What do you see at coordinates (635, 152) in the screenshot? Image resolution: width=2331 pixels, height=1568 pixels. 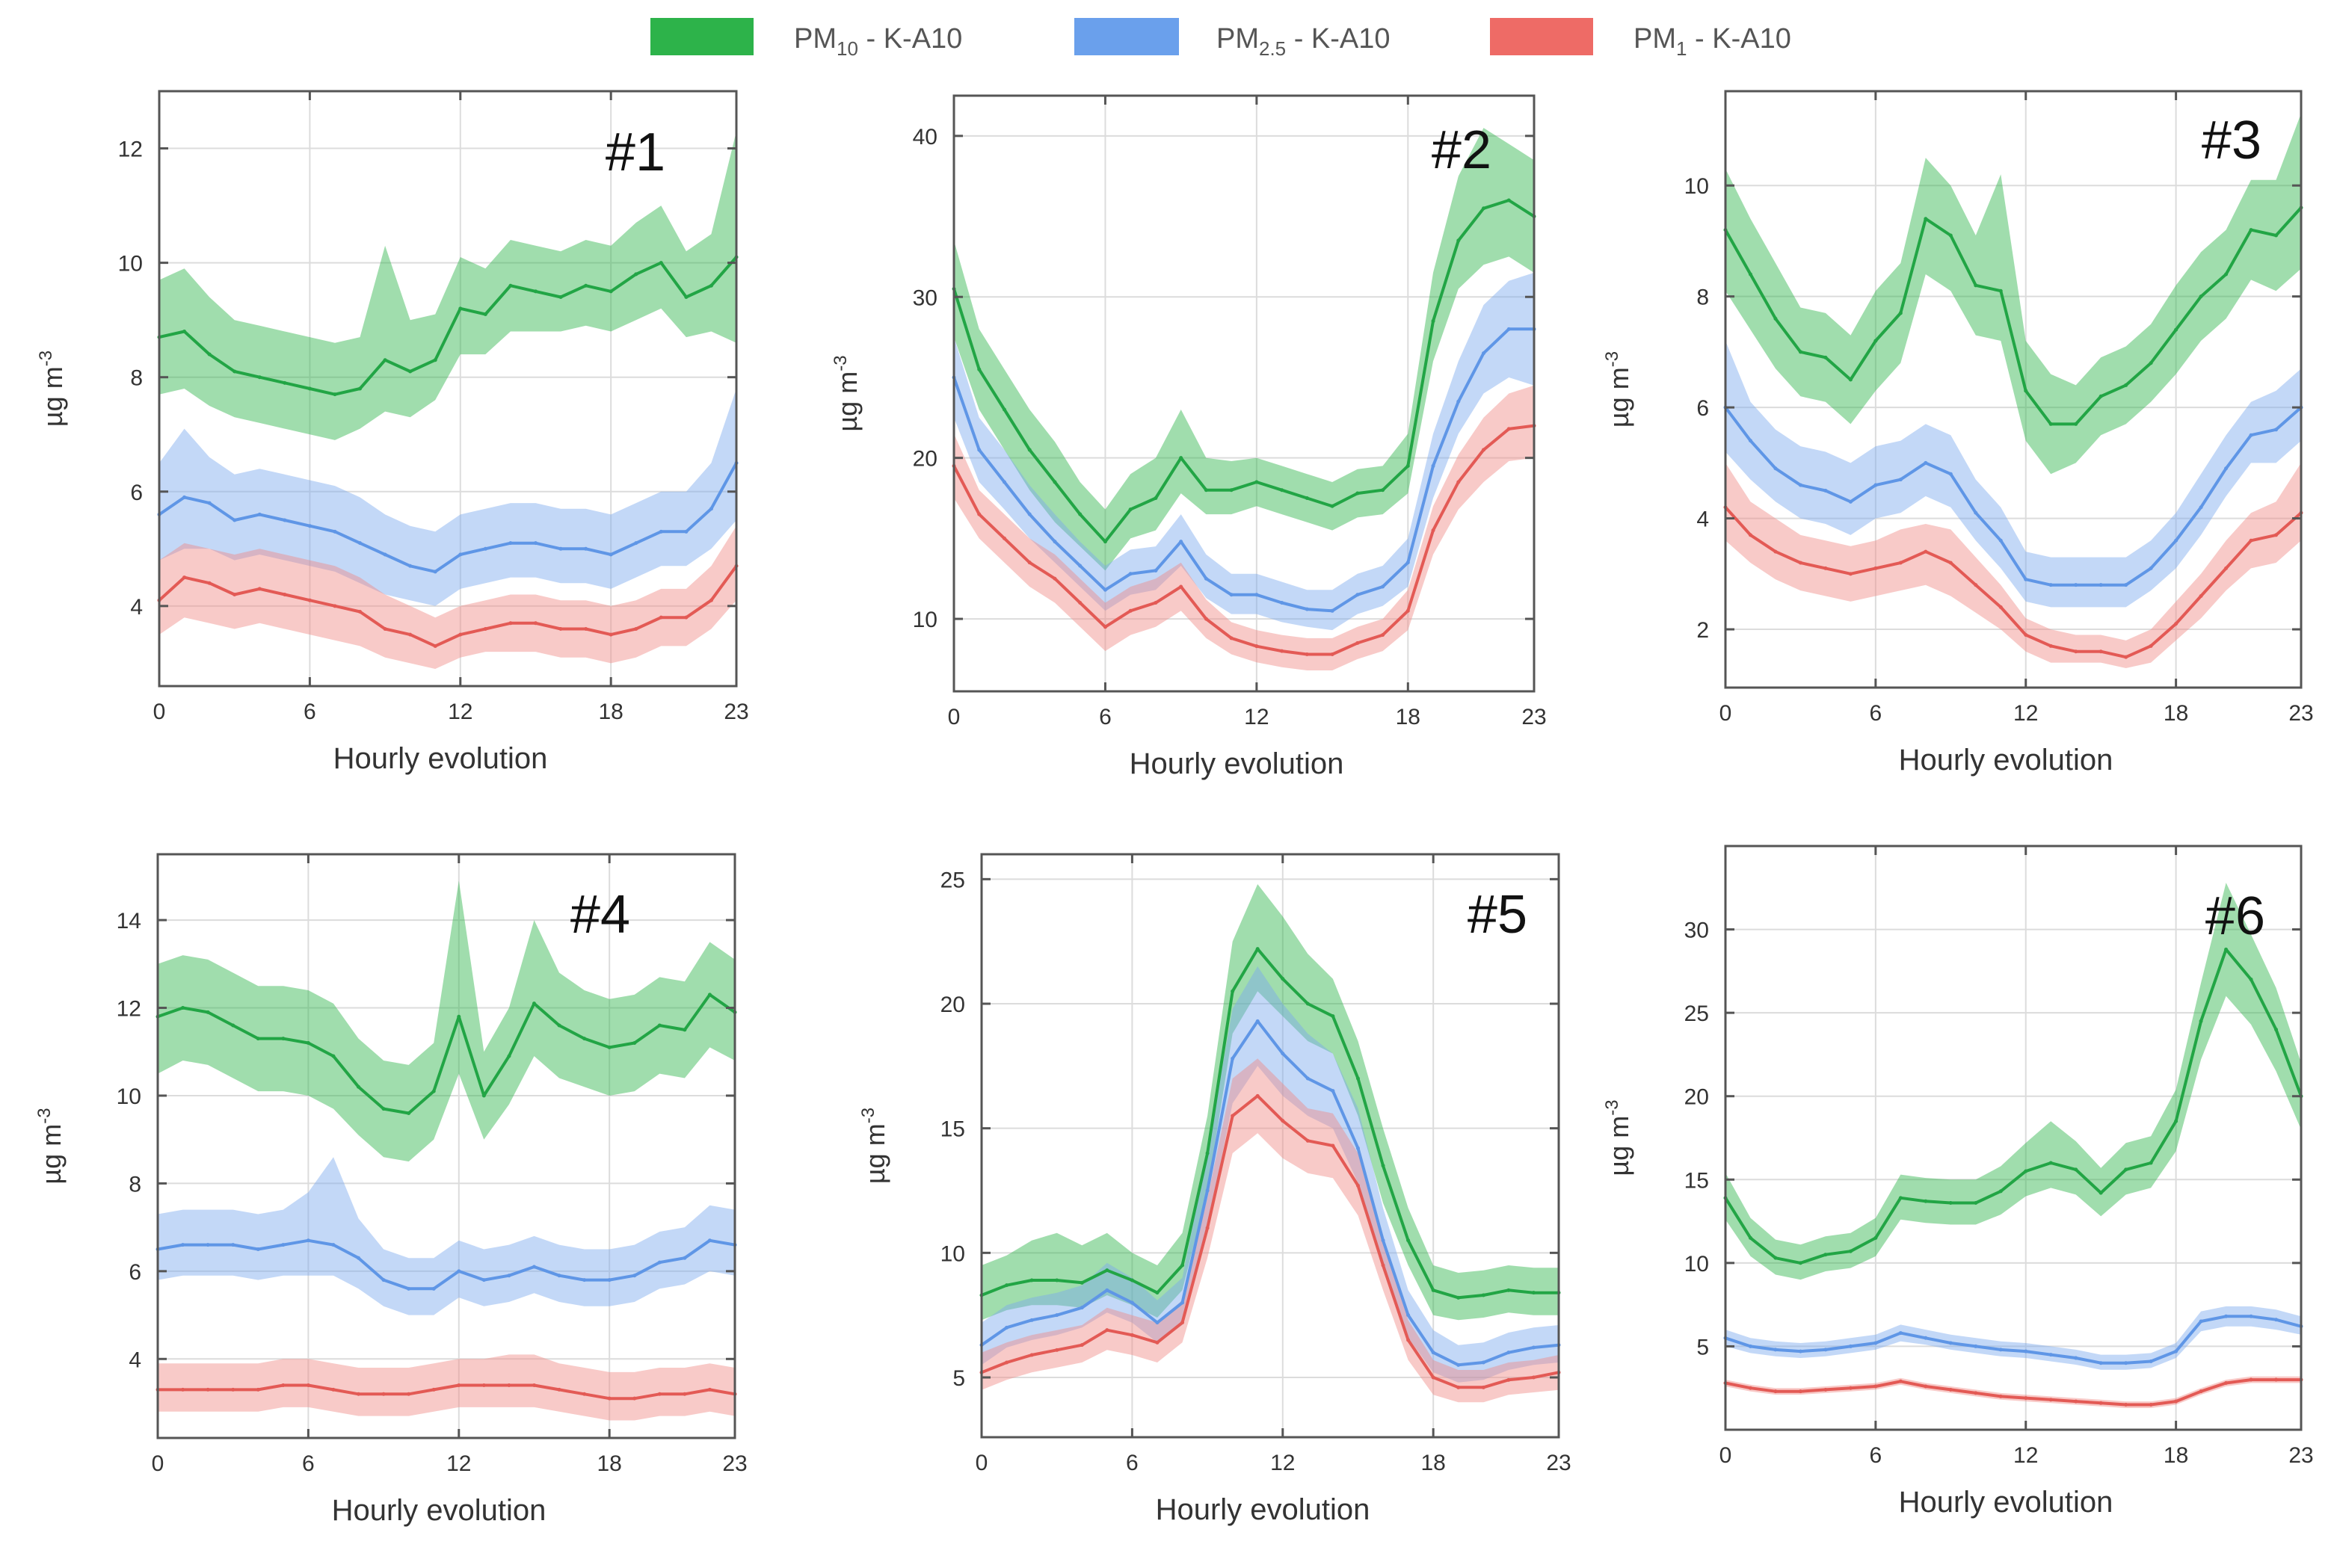 I see `panel-title: #1` at bounding box center [635, 152].